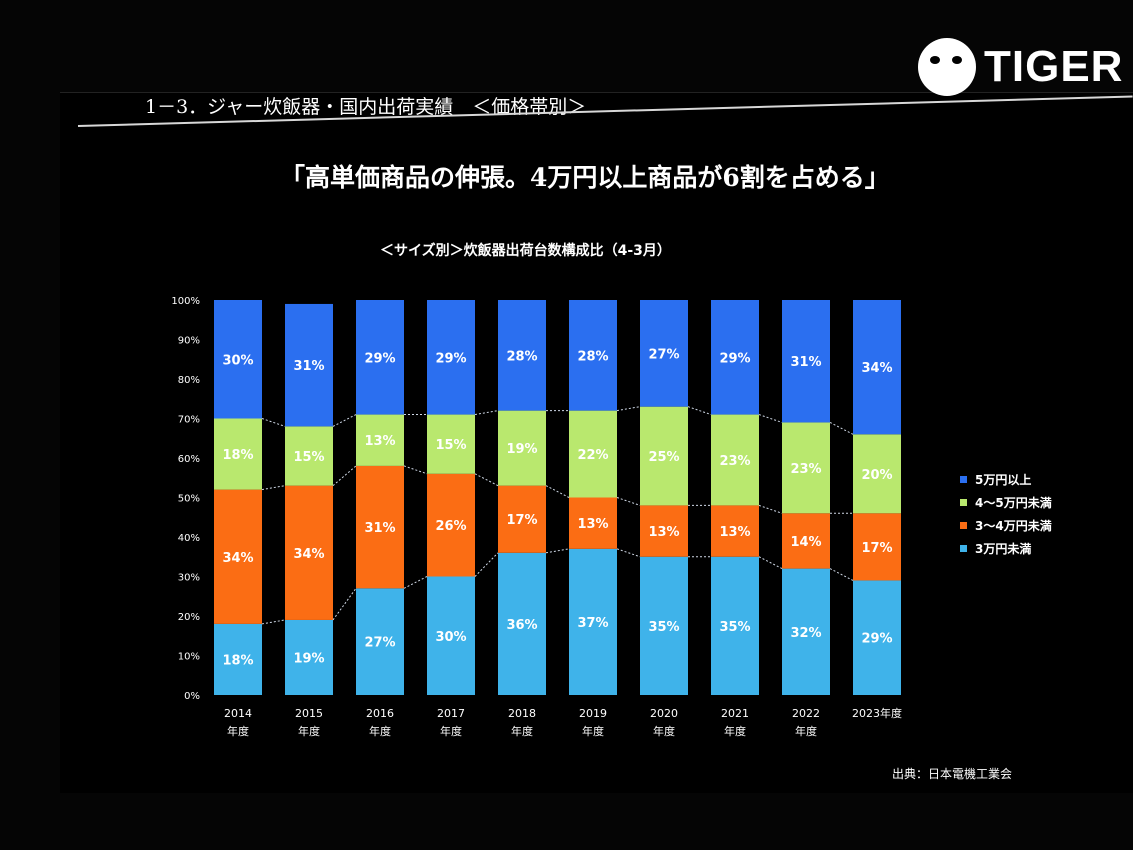  I want to click on y-tick-label: 50%, so click(189, 499).